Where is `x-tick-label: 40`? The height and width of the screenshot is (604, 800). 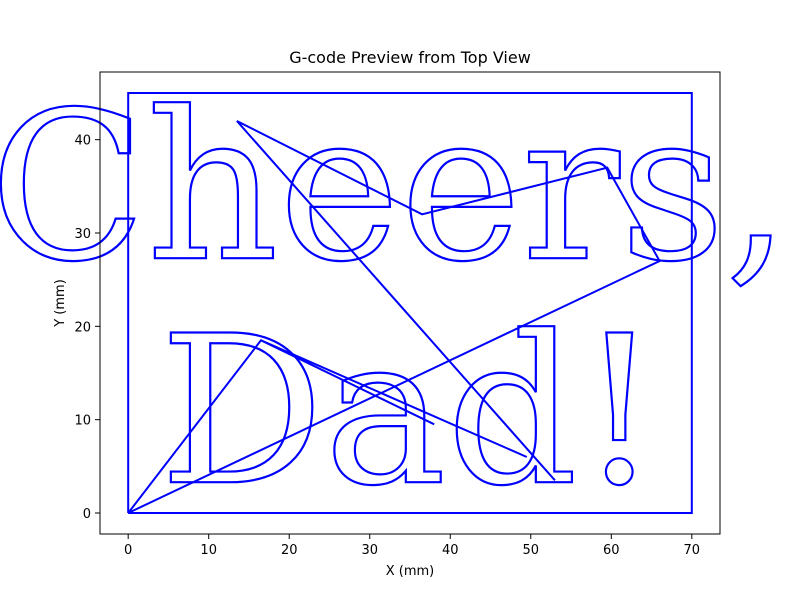 x-tick-label: 40 is located at coordinates (450, 550).